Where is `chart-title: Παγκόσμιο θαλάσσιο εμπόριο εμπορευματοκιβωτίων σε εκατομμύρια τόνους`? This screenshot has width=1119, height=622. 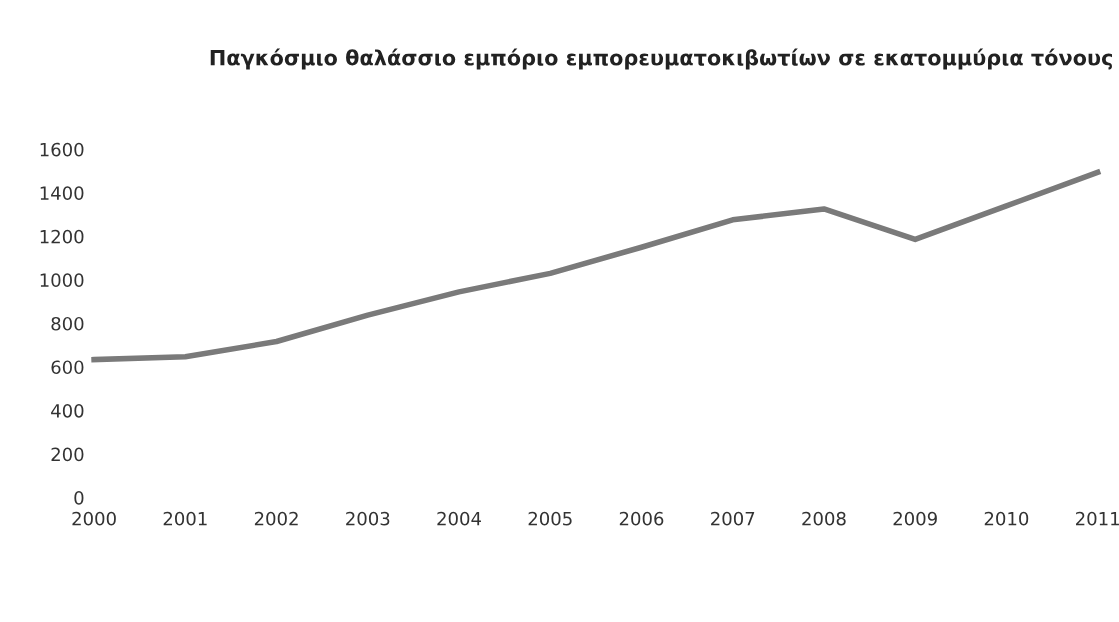 chart-title: Παγκόσμιο θαλάσσιο εμπόριο εμπορευματοκιβωτίων σε εκατομμύρια τόνους is located at coordinates (661, 59).